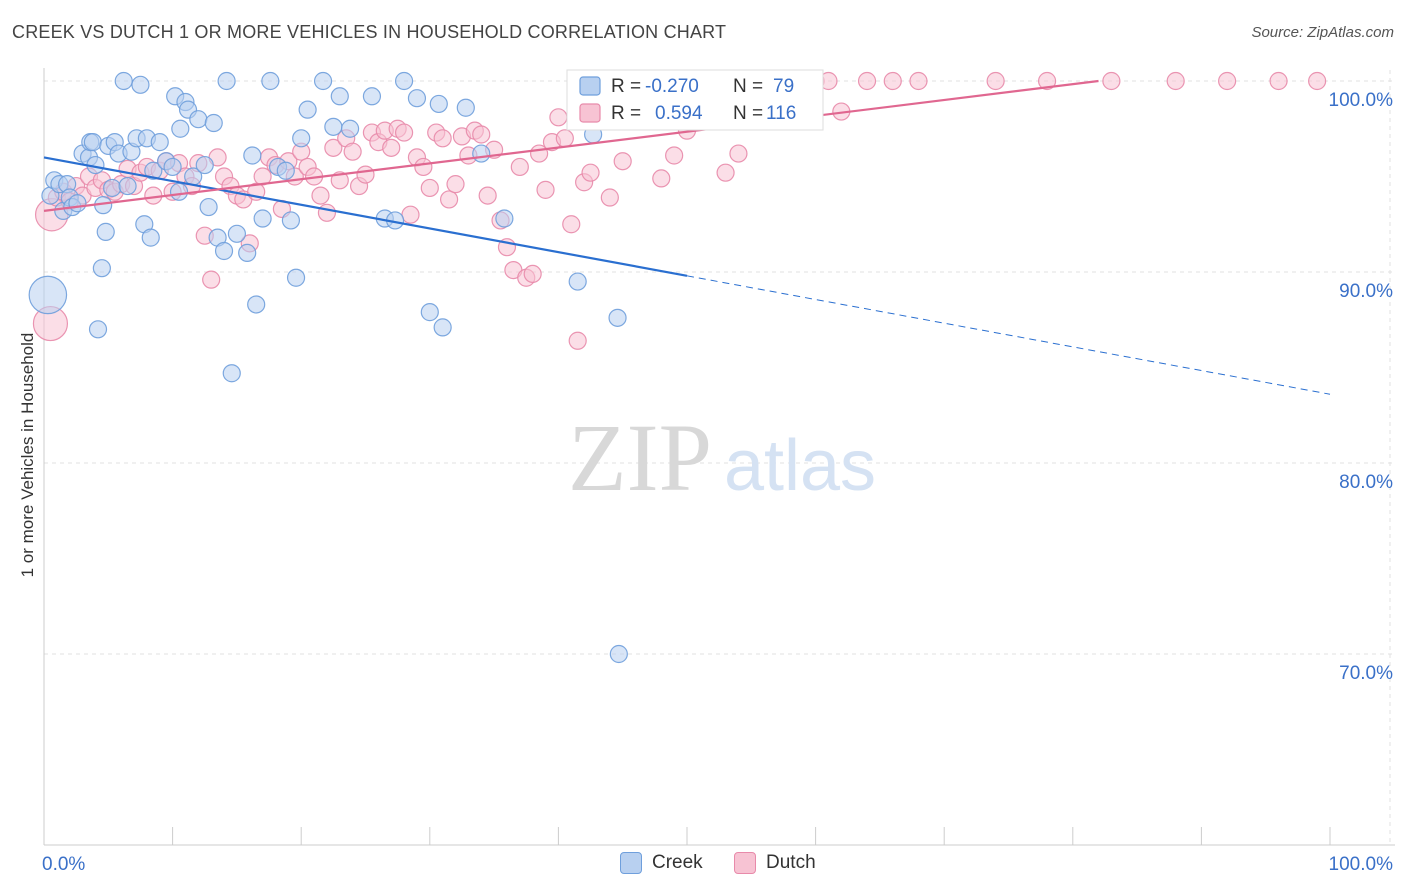  Describe the element at coordinates (745, 863) in the screenshot. I see `dutch-swatch` at that location.